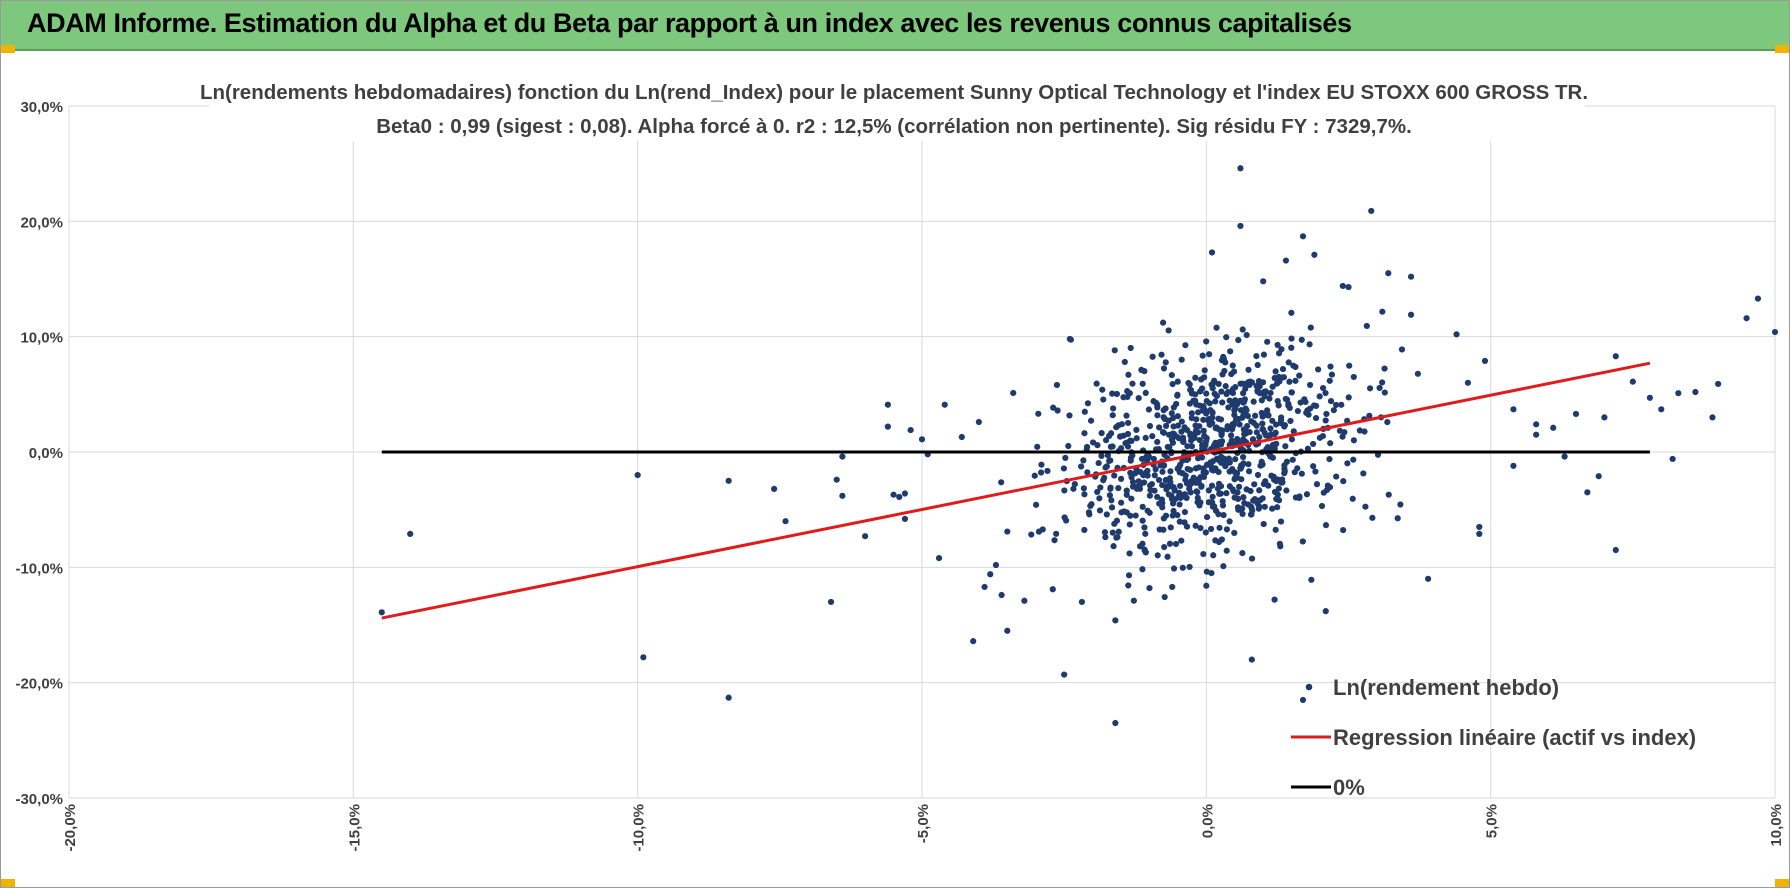 This screenshot has width=1790, height=888. I want to click on x-tick-label: 10,0%, so click(1776, 825).